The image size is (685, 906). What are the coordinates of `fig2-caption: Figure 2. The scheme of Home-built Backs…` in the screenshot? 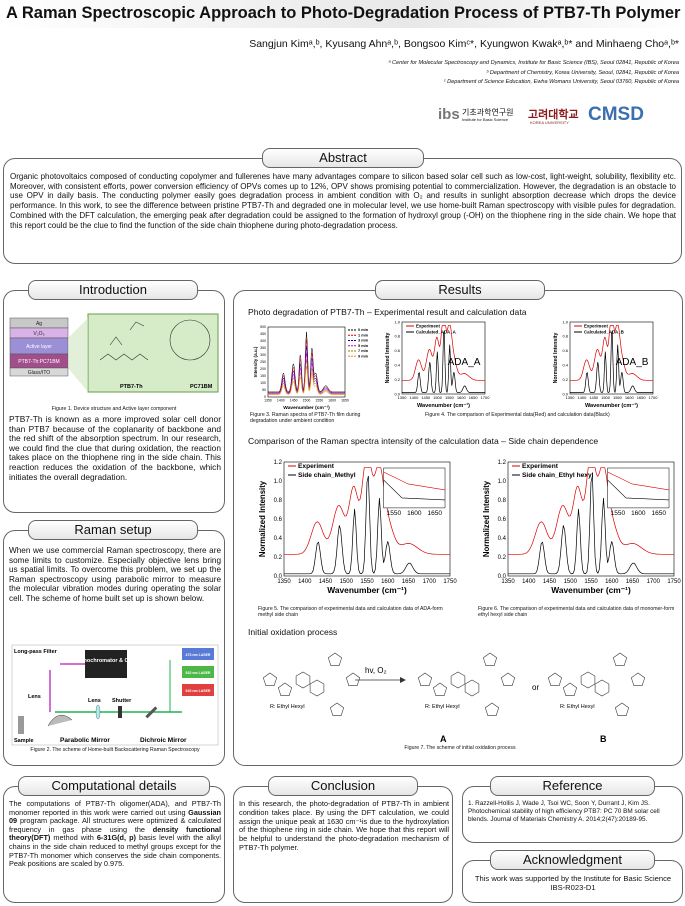 It's located at (115, 750).